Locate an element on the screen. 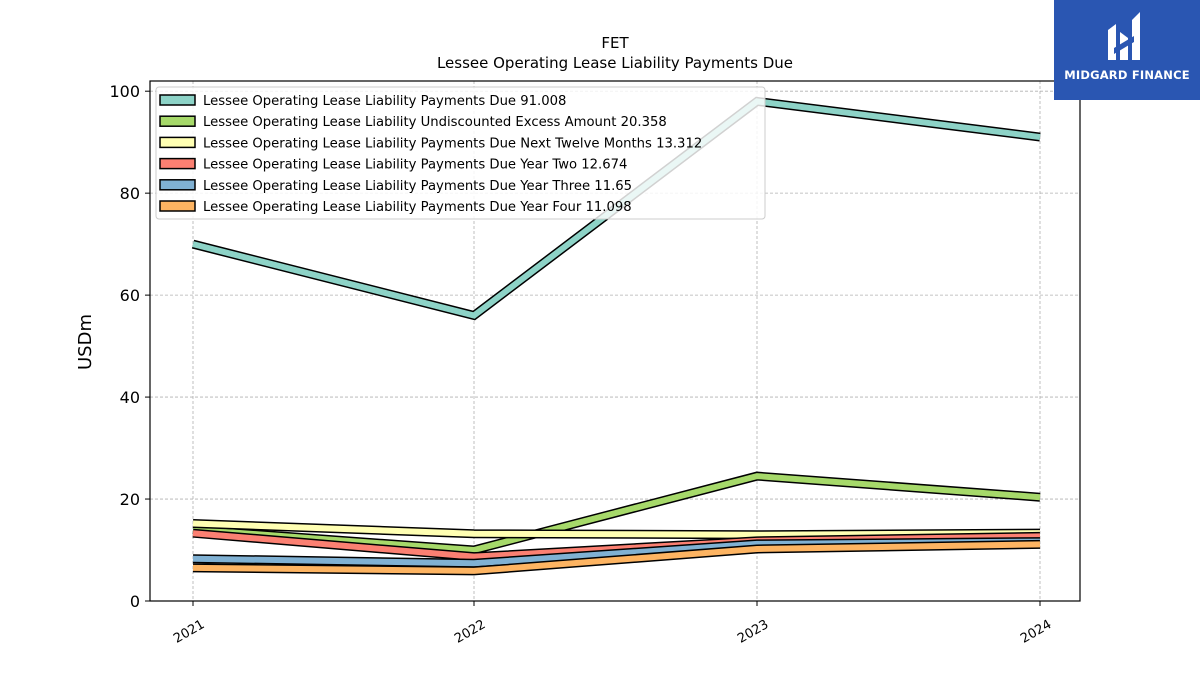 Image resolution: width=1200 pixels, height=675 pixels. y-axis-label: USDm is located at coordinates (85, 342).